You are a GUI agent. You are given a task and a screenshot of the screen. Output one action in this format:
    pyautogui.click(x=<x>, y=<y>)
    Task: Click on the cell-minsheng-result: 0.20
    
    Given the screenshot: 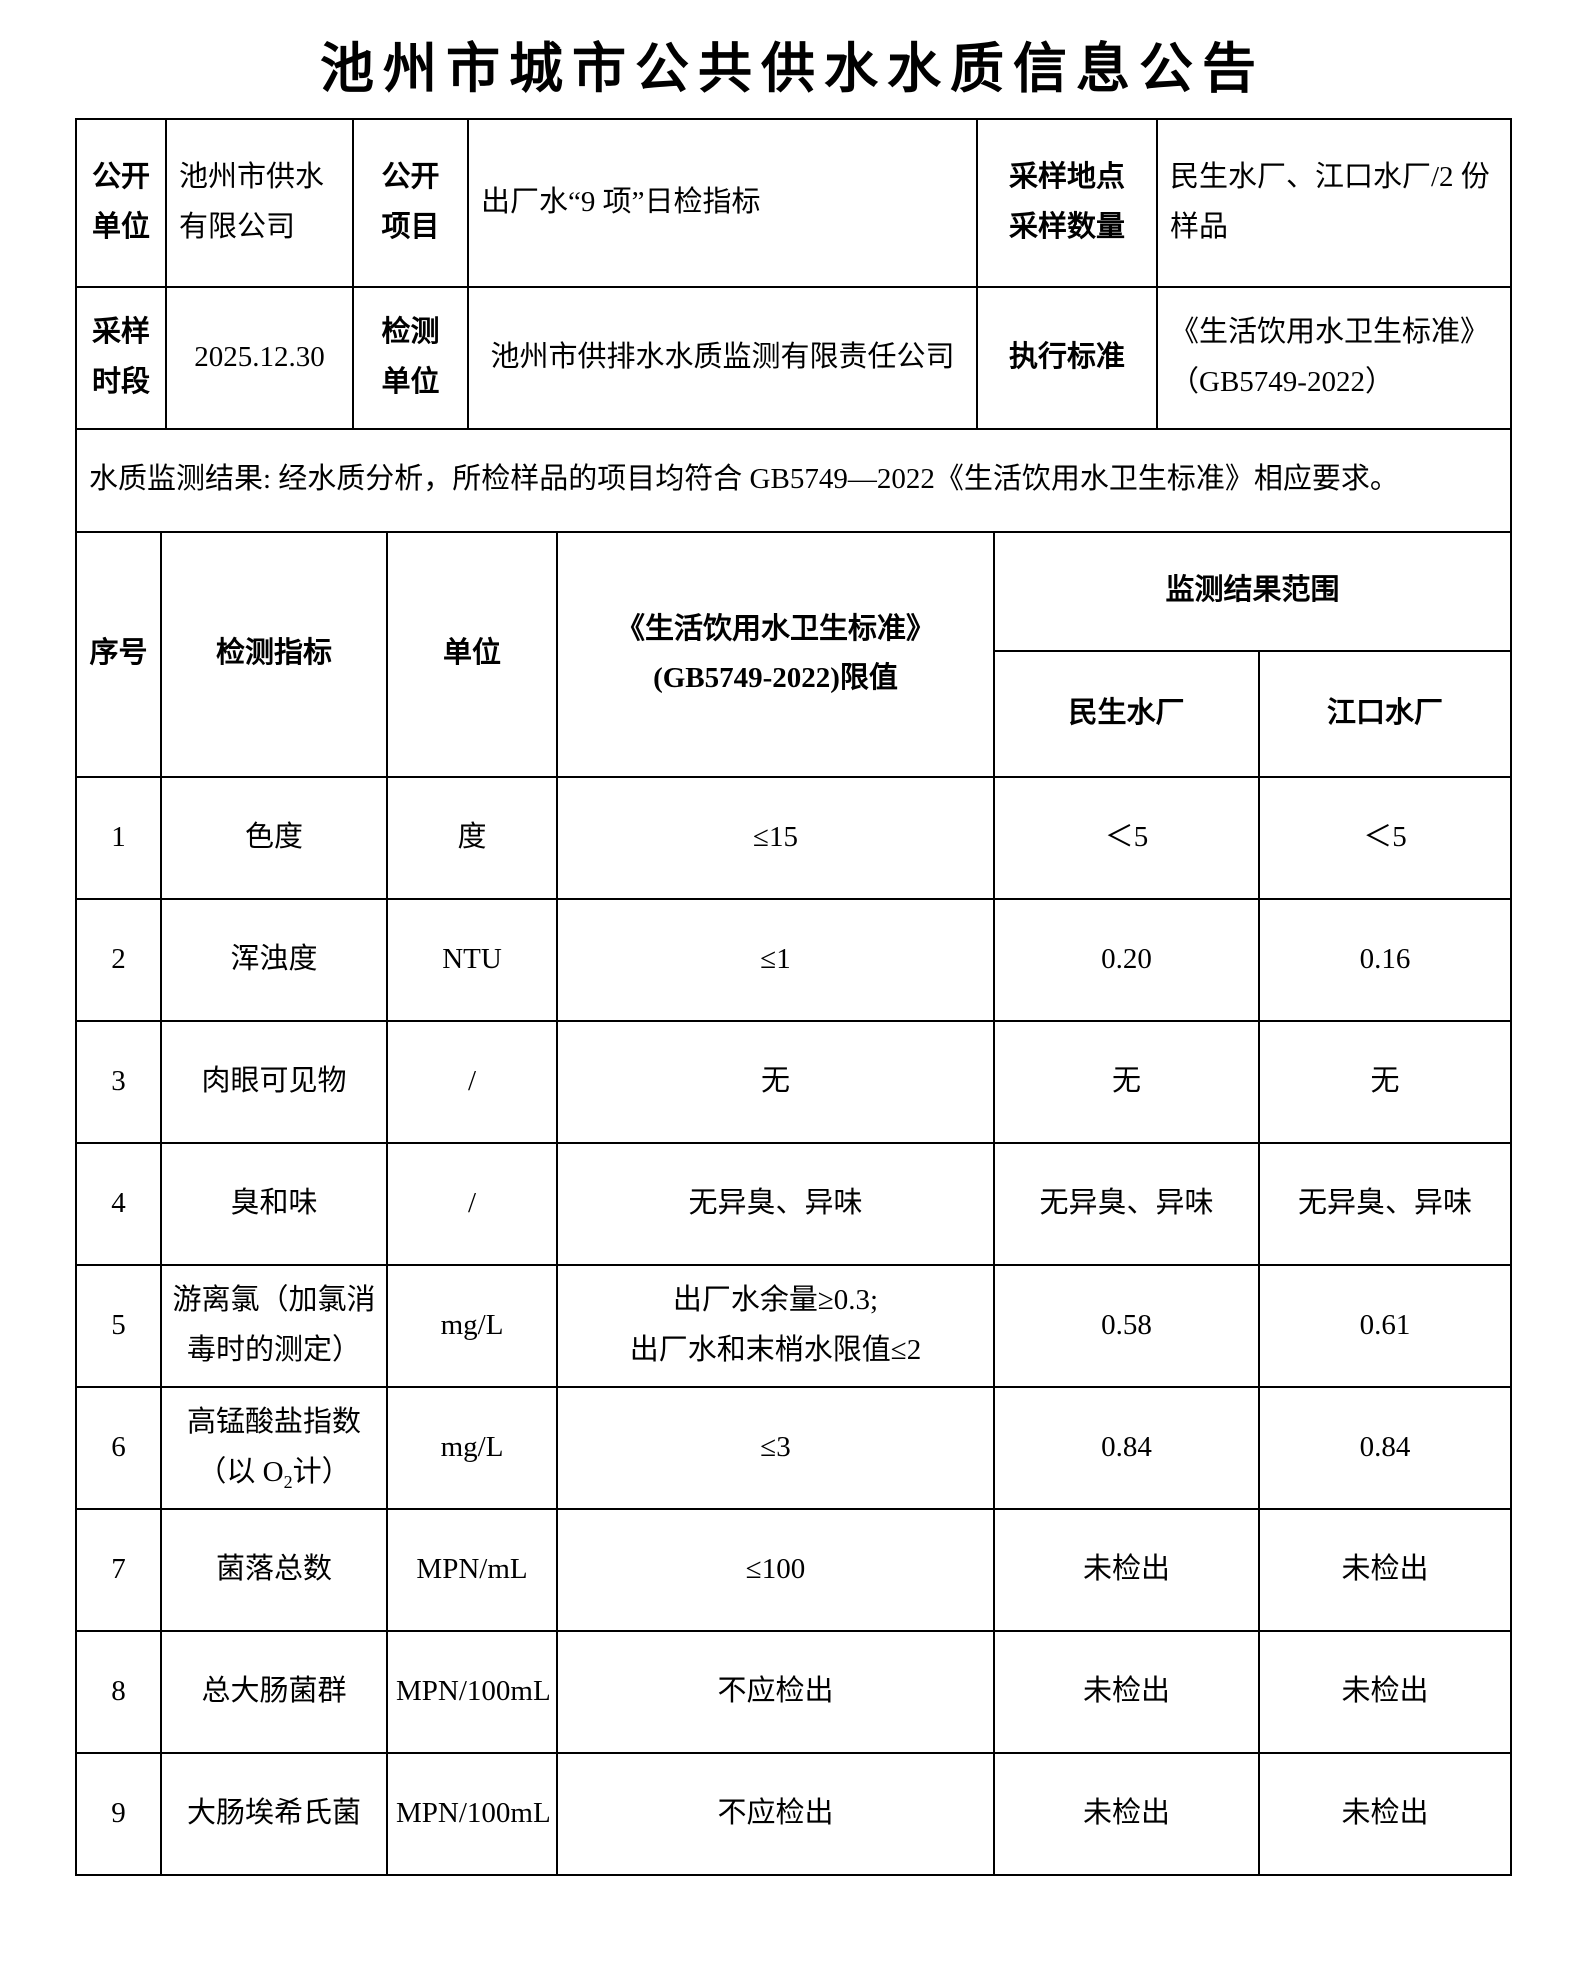 What is the action you would take?
    pyautogui.click(x=1126, y=959)
    